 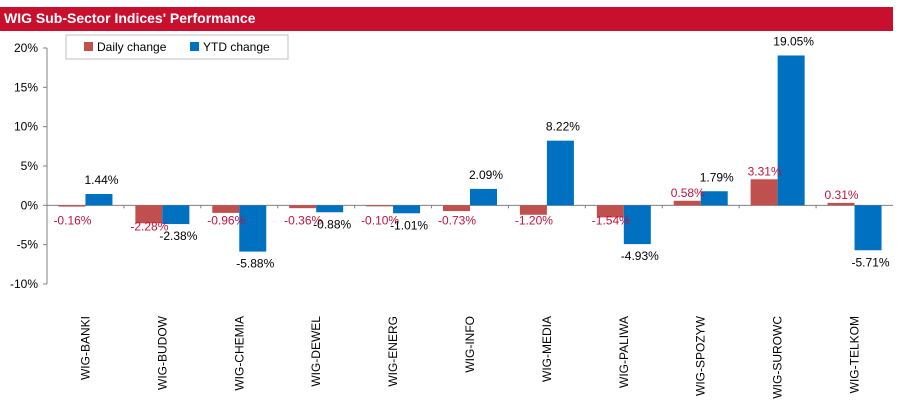 What do you see at coordinates (130, 18) in the screenshot?
I see `chart-title: WIG Sub-Sector Indices' Performance` at bounding box center [130, 18].